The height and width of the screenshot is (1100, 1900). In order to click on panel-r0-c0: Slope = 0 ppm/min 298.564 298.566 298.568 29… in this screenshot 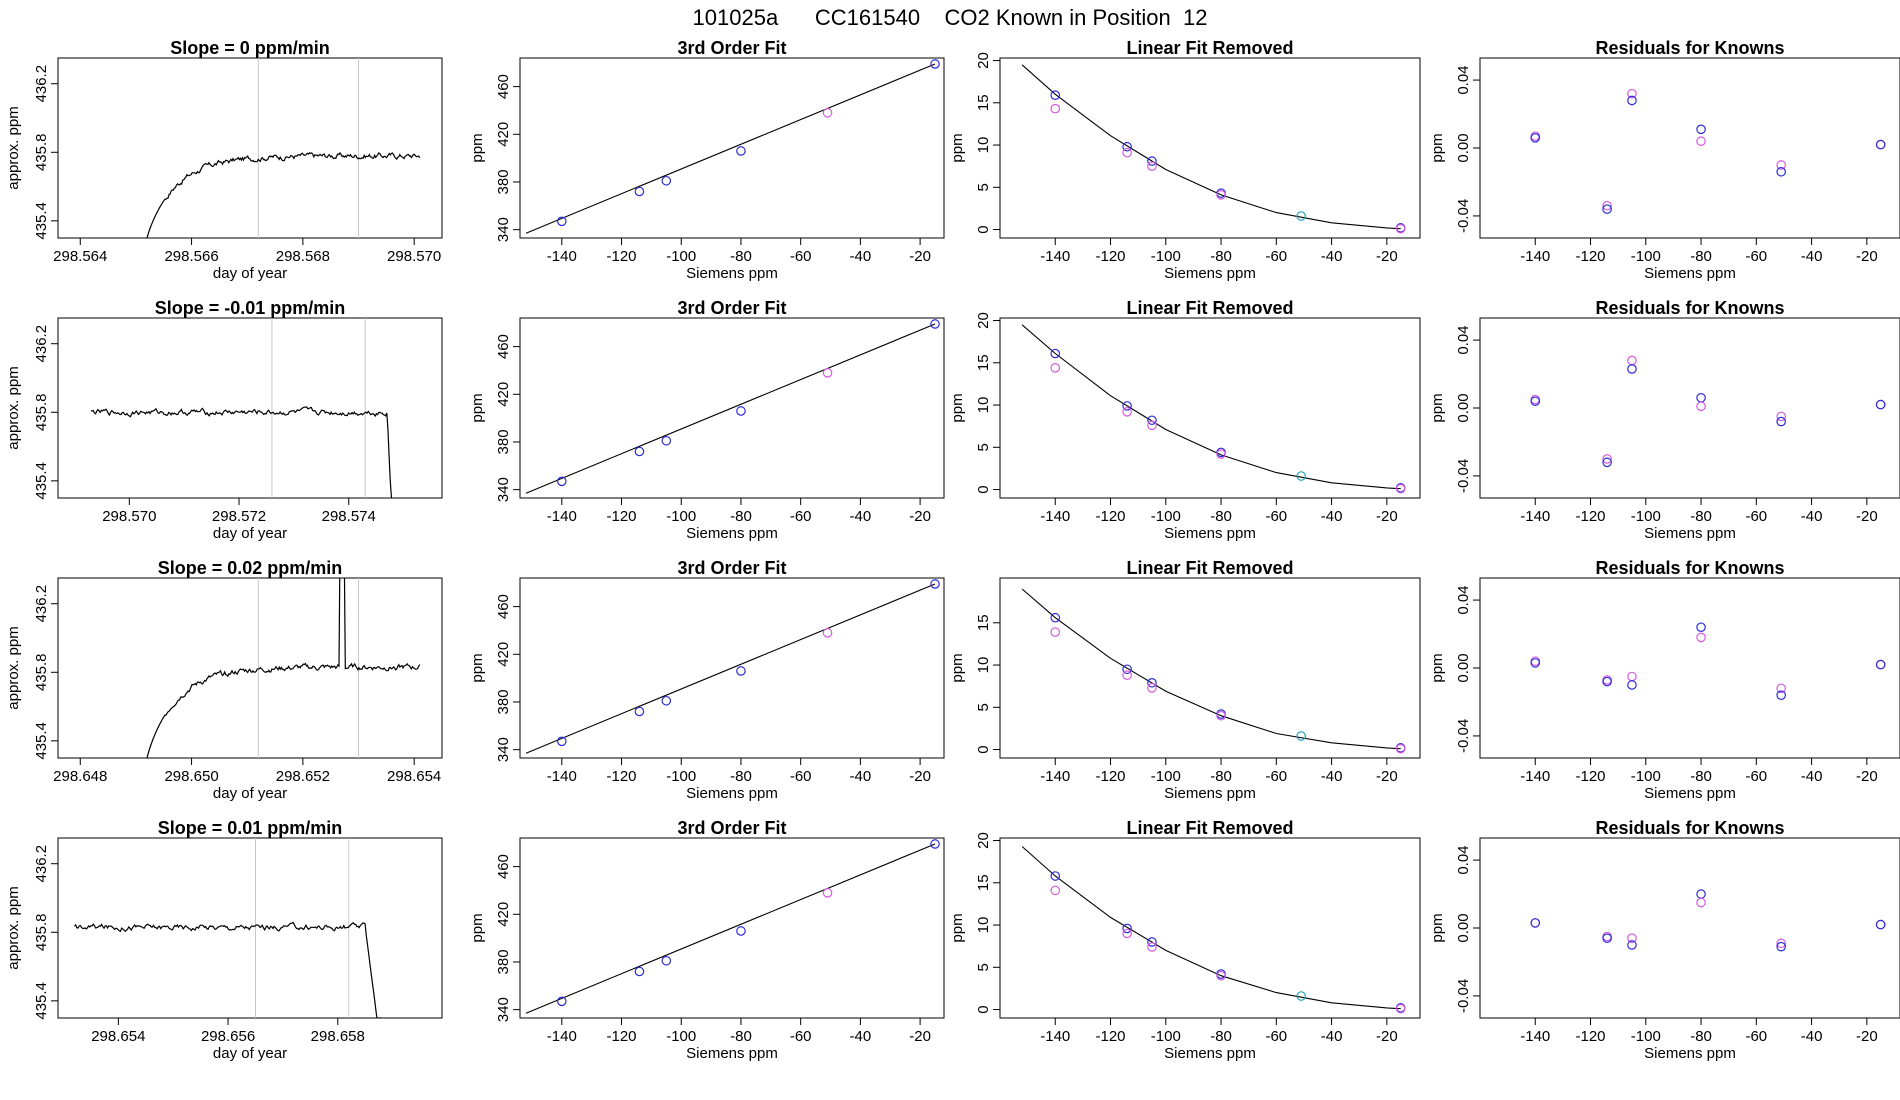, I will do `click(224, 160)`.